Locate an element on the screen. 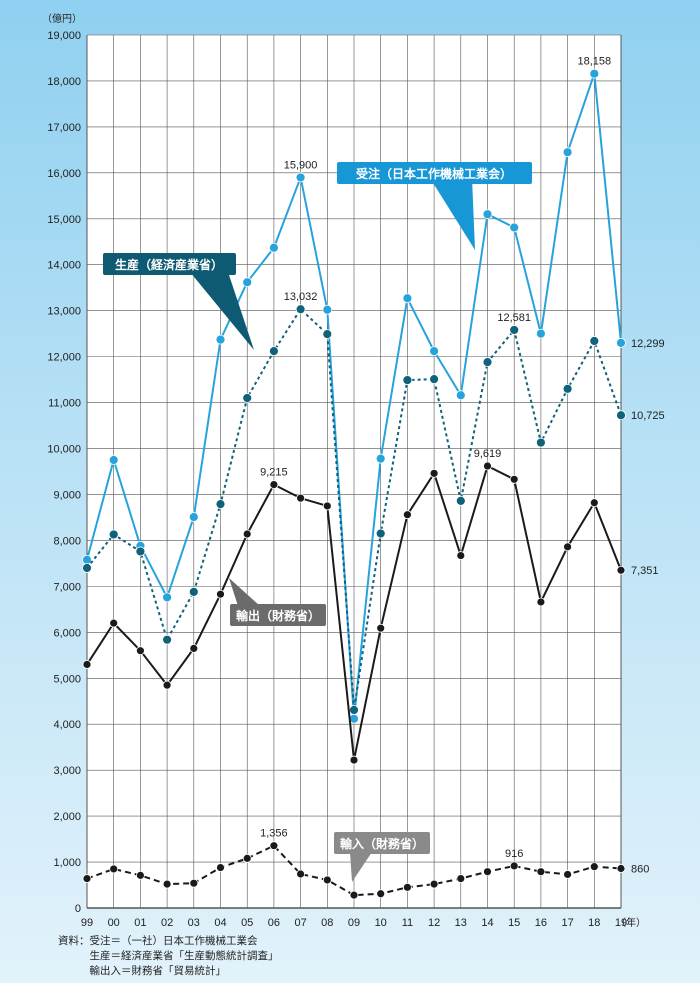  callout-imports-label: 輸入（財務省） is located at coordinates (382, 843).